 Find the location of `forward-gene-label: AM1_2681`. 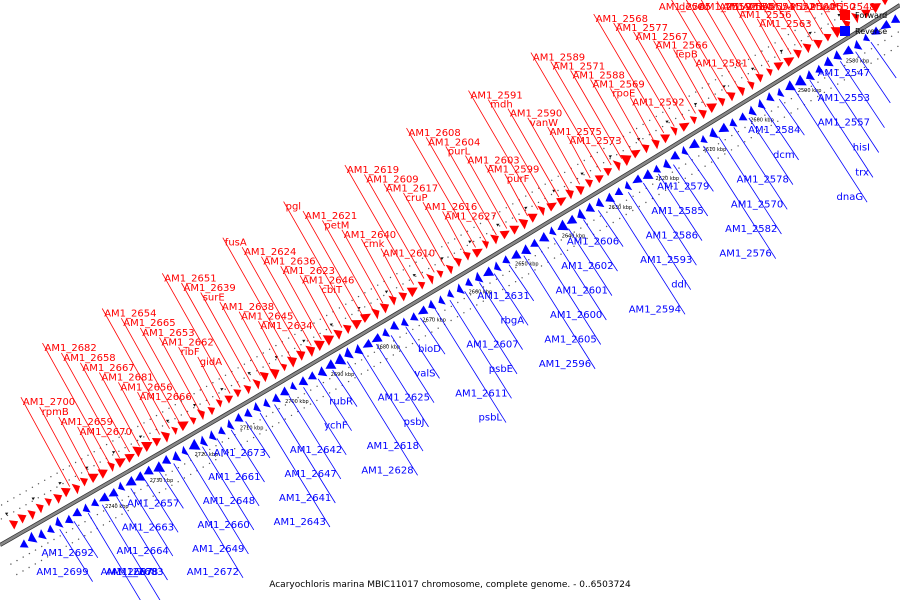

forward-gene-label: AM1_2681 is located at coordinates (127, 378).